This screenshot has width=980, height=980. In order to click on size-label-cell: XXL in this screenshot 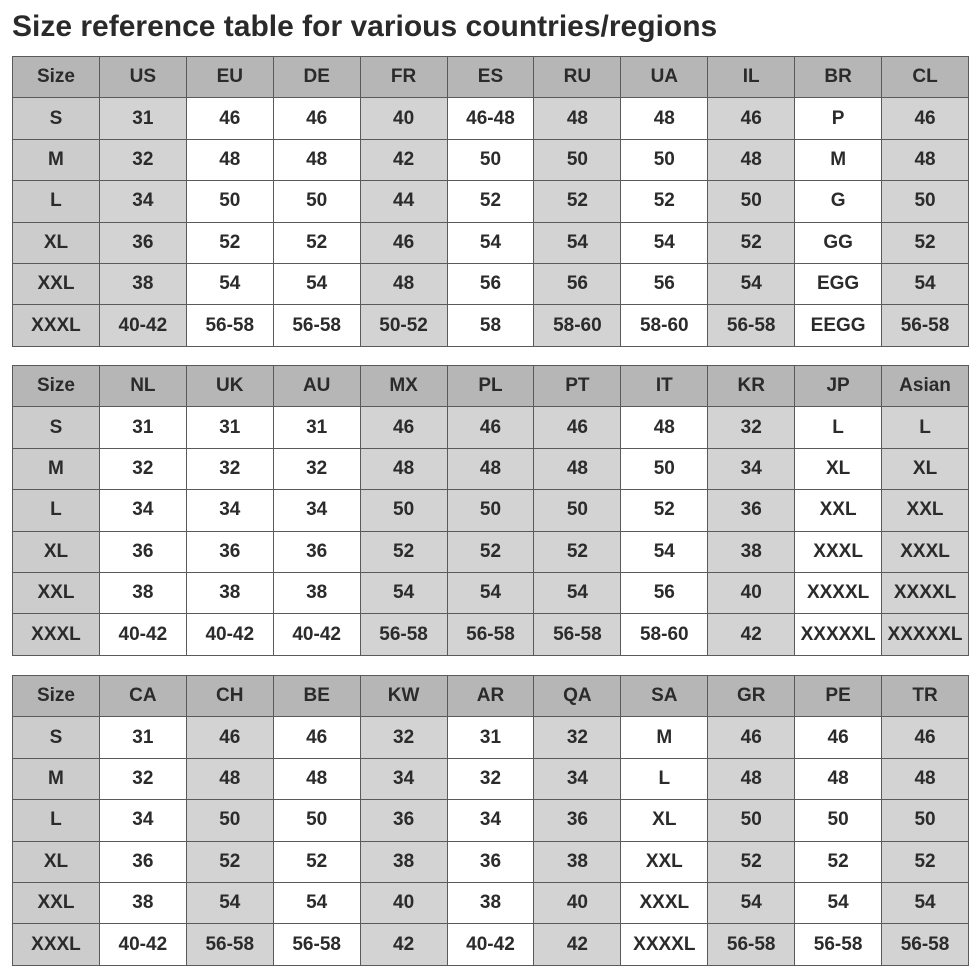, I will do `click(56, 284)`.